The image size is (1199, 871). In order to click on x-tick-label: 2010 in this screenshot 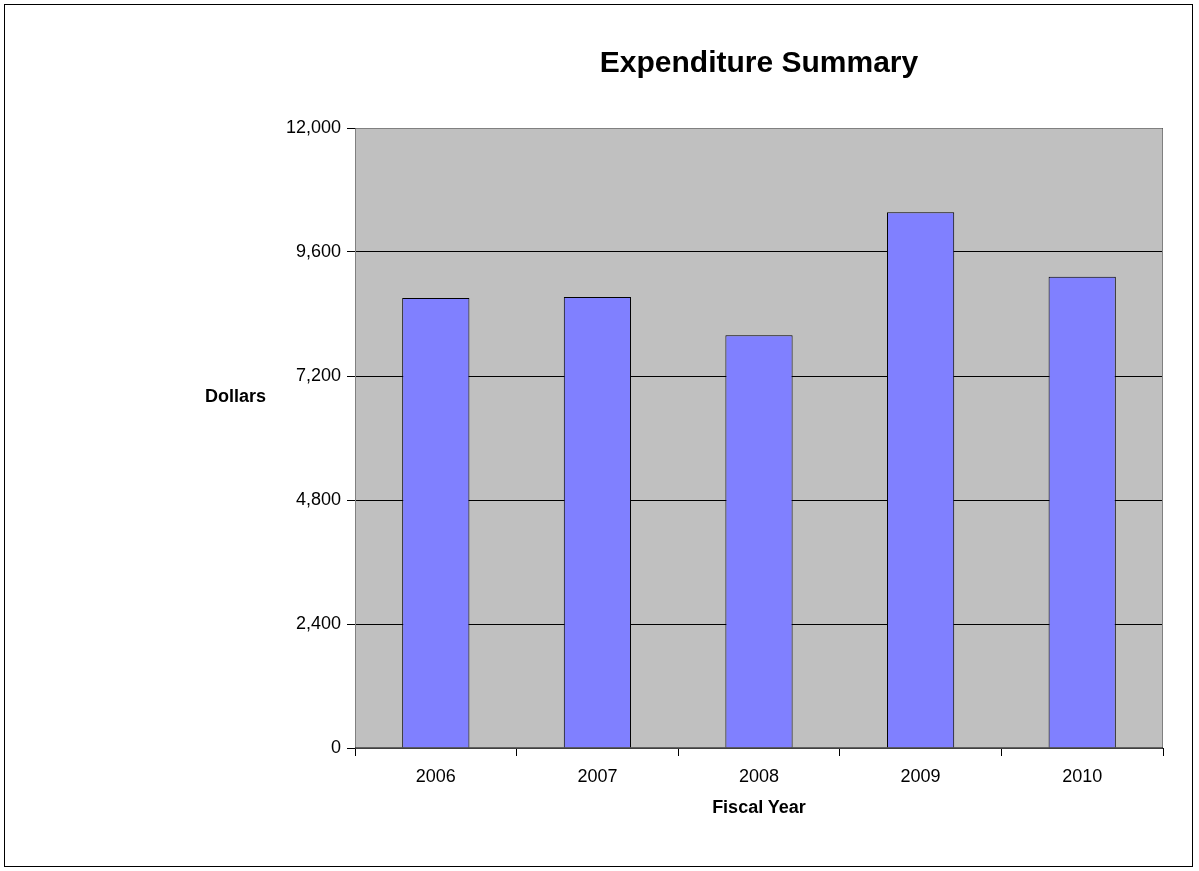, I will do `click(1082, 775)`.